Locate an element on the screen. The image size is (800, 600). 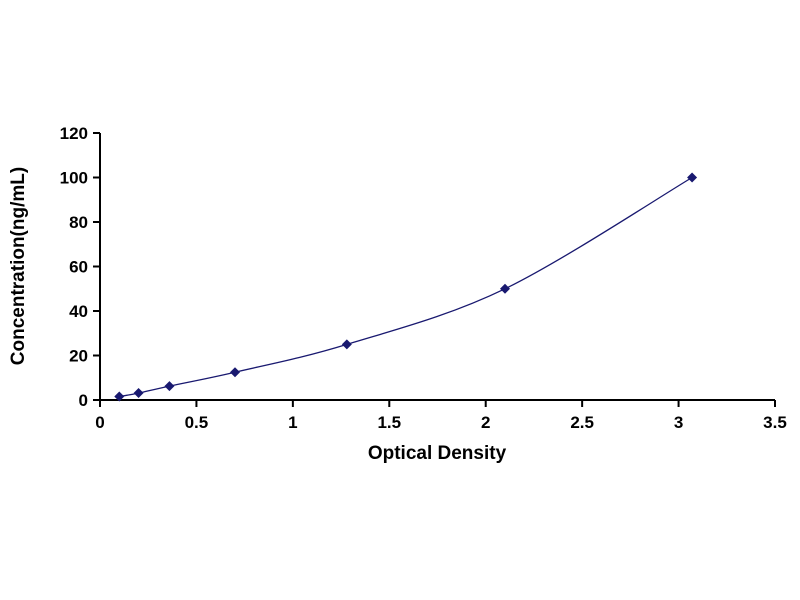
y-tick-label: 80 is located at coordinates (78, 222).